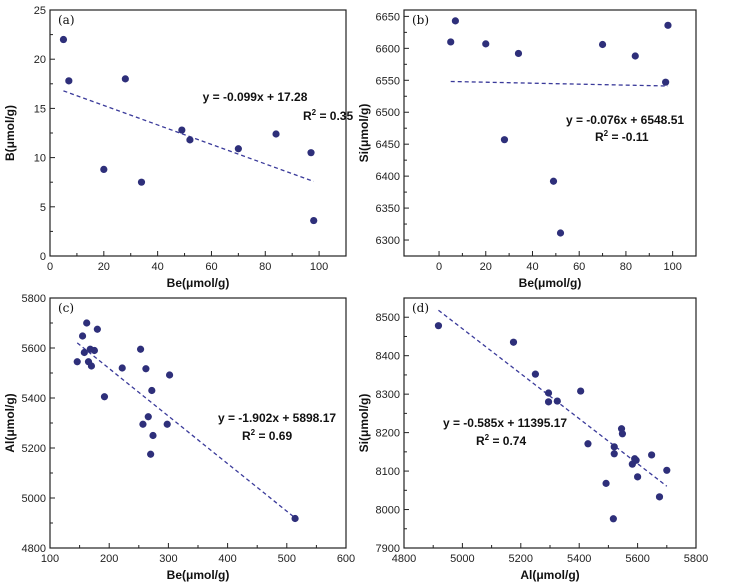 The width and height of the screenshot is (731, 584). Describe the element at coordinates (255, 97) in the screenshot. I see `regression-equation: y = -0.099x + 17.28` at that location.